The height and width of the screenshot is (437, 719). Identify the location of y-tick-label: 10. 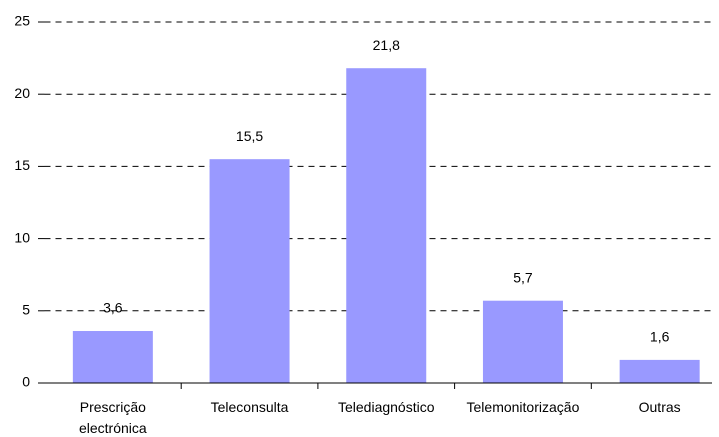
(22, 237).